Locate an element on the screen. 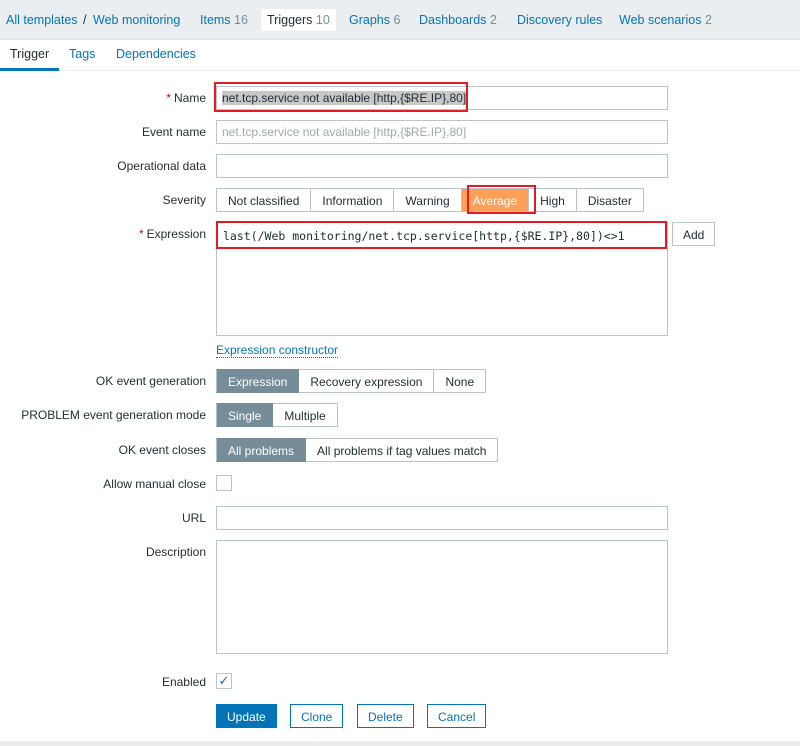 The image size is (800, 746). nav-graphs: Graphs 6 is located at coordinates (375, 20).